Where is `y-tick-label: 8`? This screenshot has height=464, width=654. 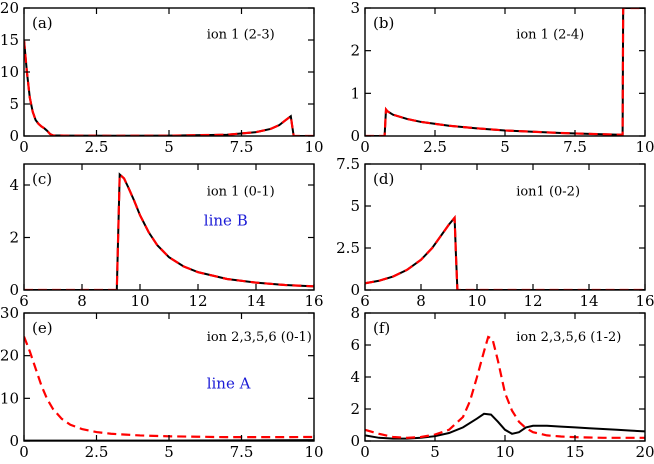 y-tick-label: 8 is located at coordinates (355, 313).